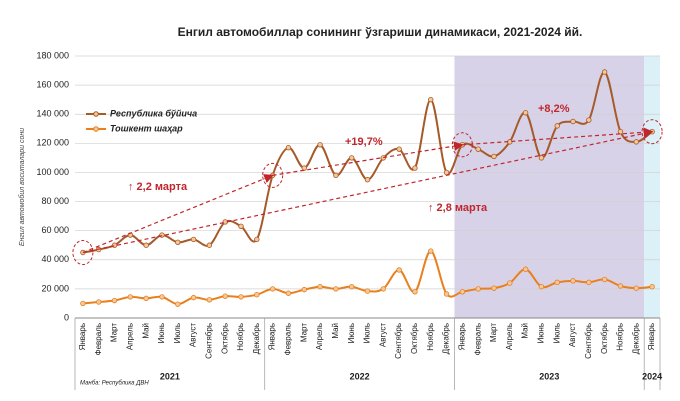  What do you see at coordinates (96, 114) in the screenshot?
I see `legend-marker` at bounding box center [96, 114].